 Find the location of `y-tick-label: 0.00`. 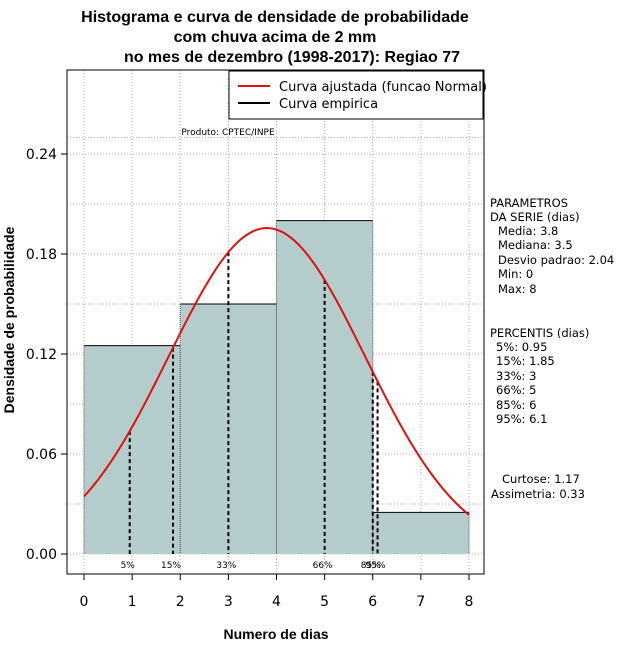

y-tick-label: 0.00 is located at coordinates (41, 555).